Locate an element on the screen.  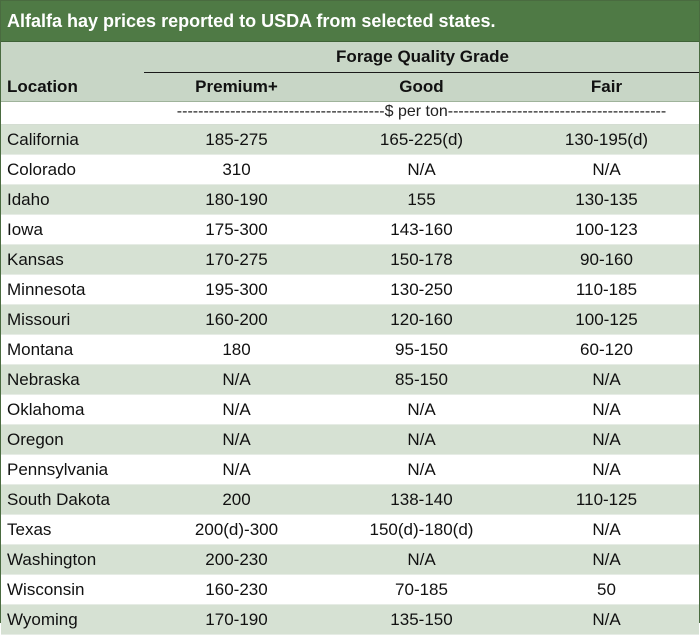
table-row: Nebraska N/A 85-150 N/A is located at coordinates (350, 380).